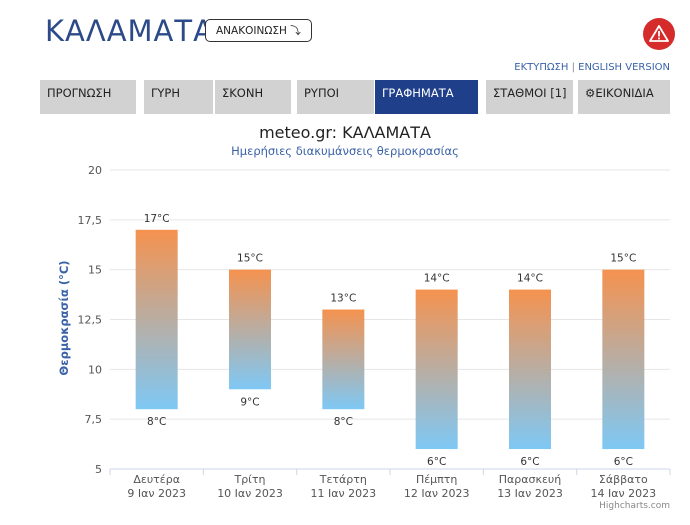 The image size is (690, 525). I want to click on x-tick-date: 10 Ιαν 2023, so click(250, 493).